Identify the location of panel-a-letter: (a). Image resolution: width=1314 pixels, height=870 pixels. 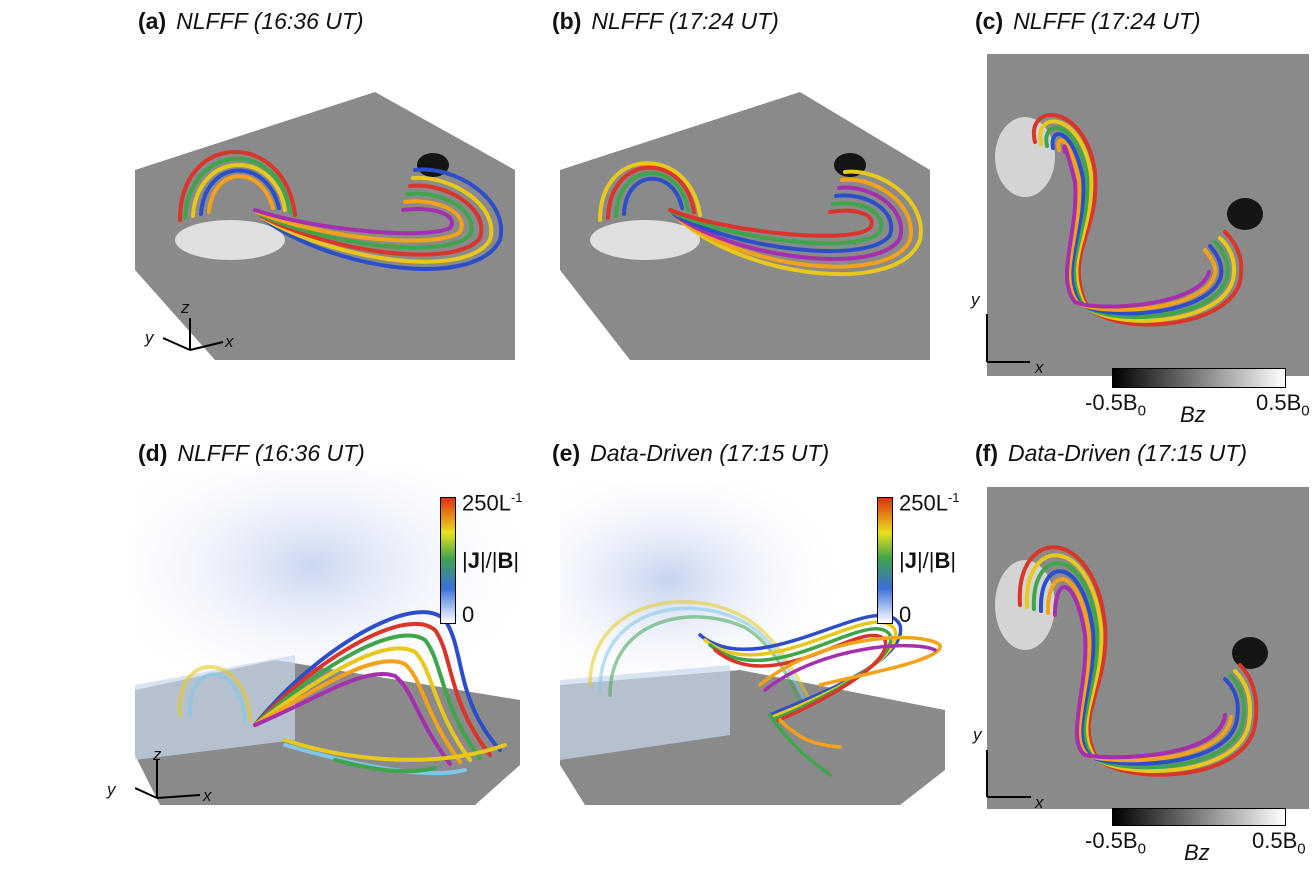
(152, 21).